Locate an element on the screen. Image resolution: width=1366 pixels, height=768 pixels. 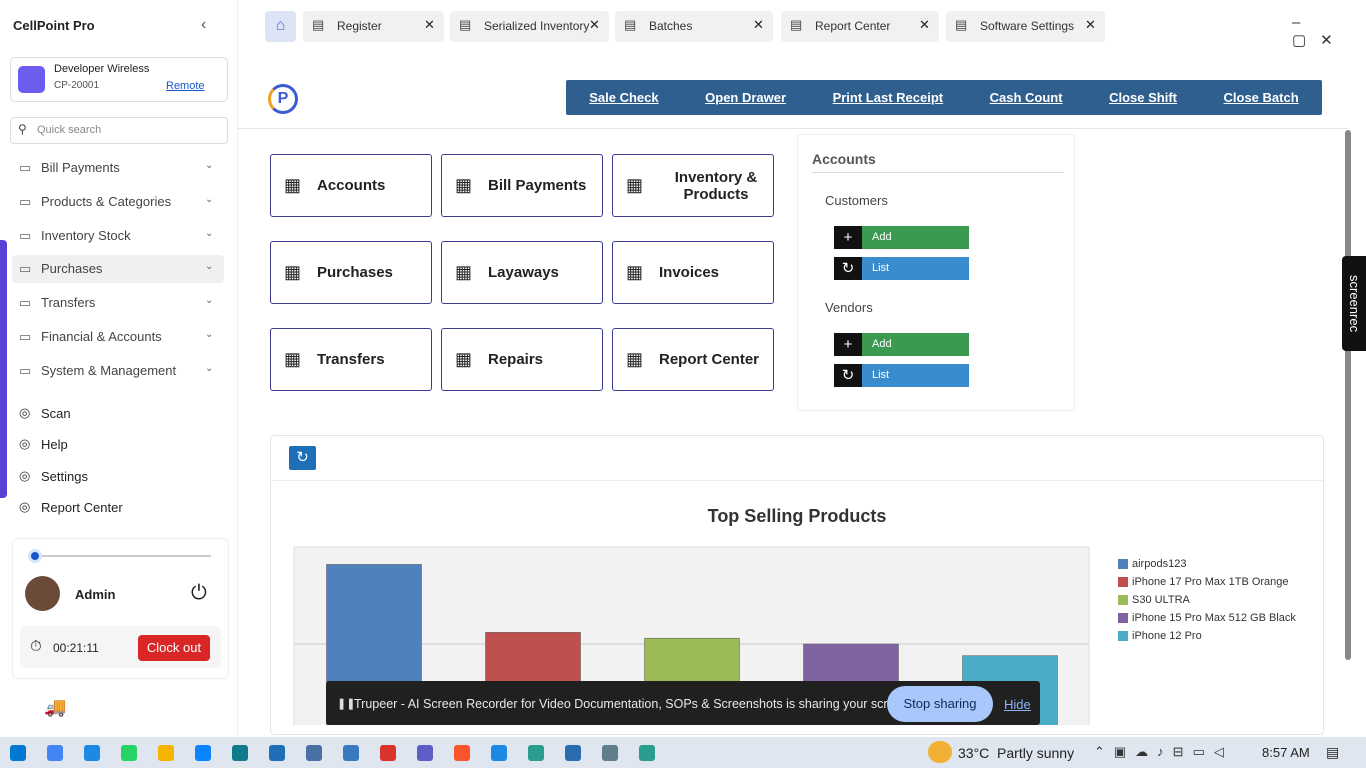
window-controls: –▢✕ is located at coordinates (1319, 31).